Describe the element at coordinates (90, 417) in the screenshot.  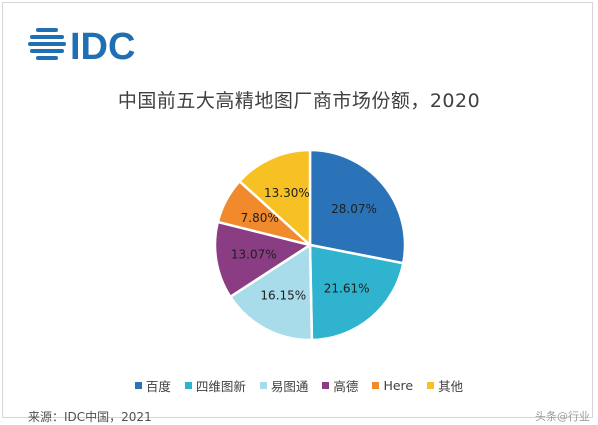
I see `source-note: 来源：IDC中国，2021` at that location.